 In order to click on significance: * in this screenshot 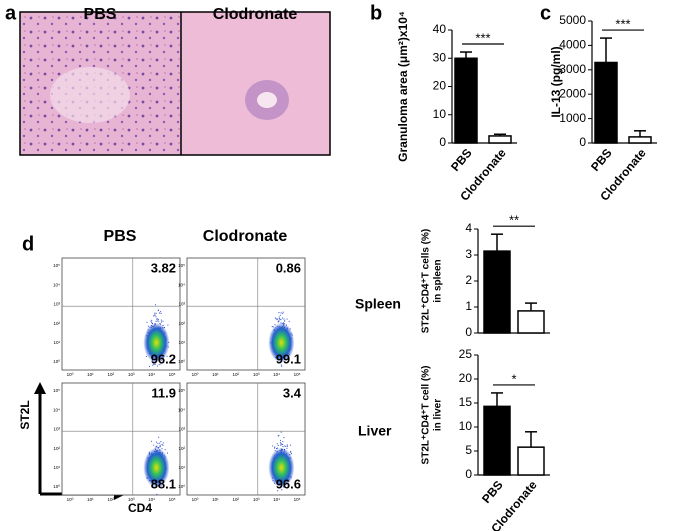, I will do `click(513, 378)`.